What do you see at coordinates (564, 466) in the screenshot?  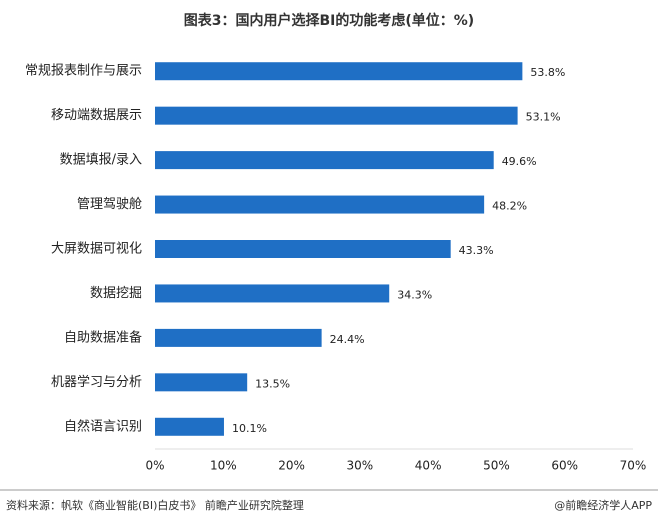 I see `x-tick-label: 60%` at bounding box center [564, 466].